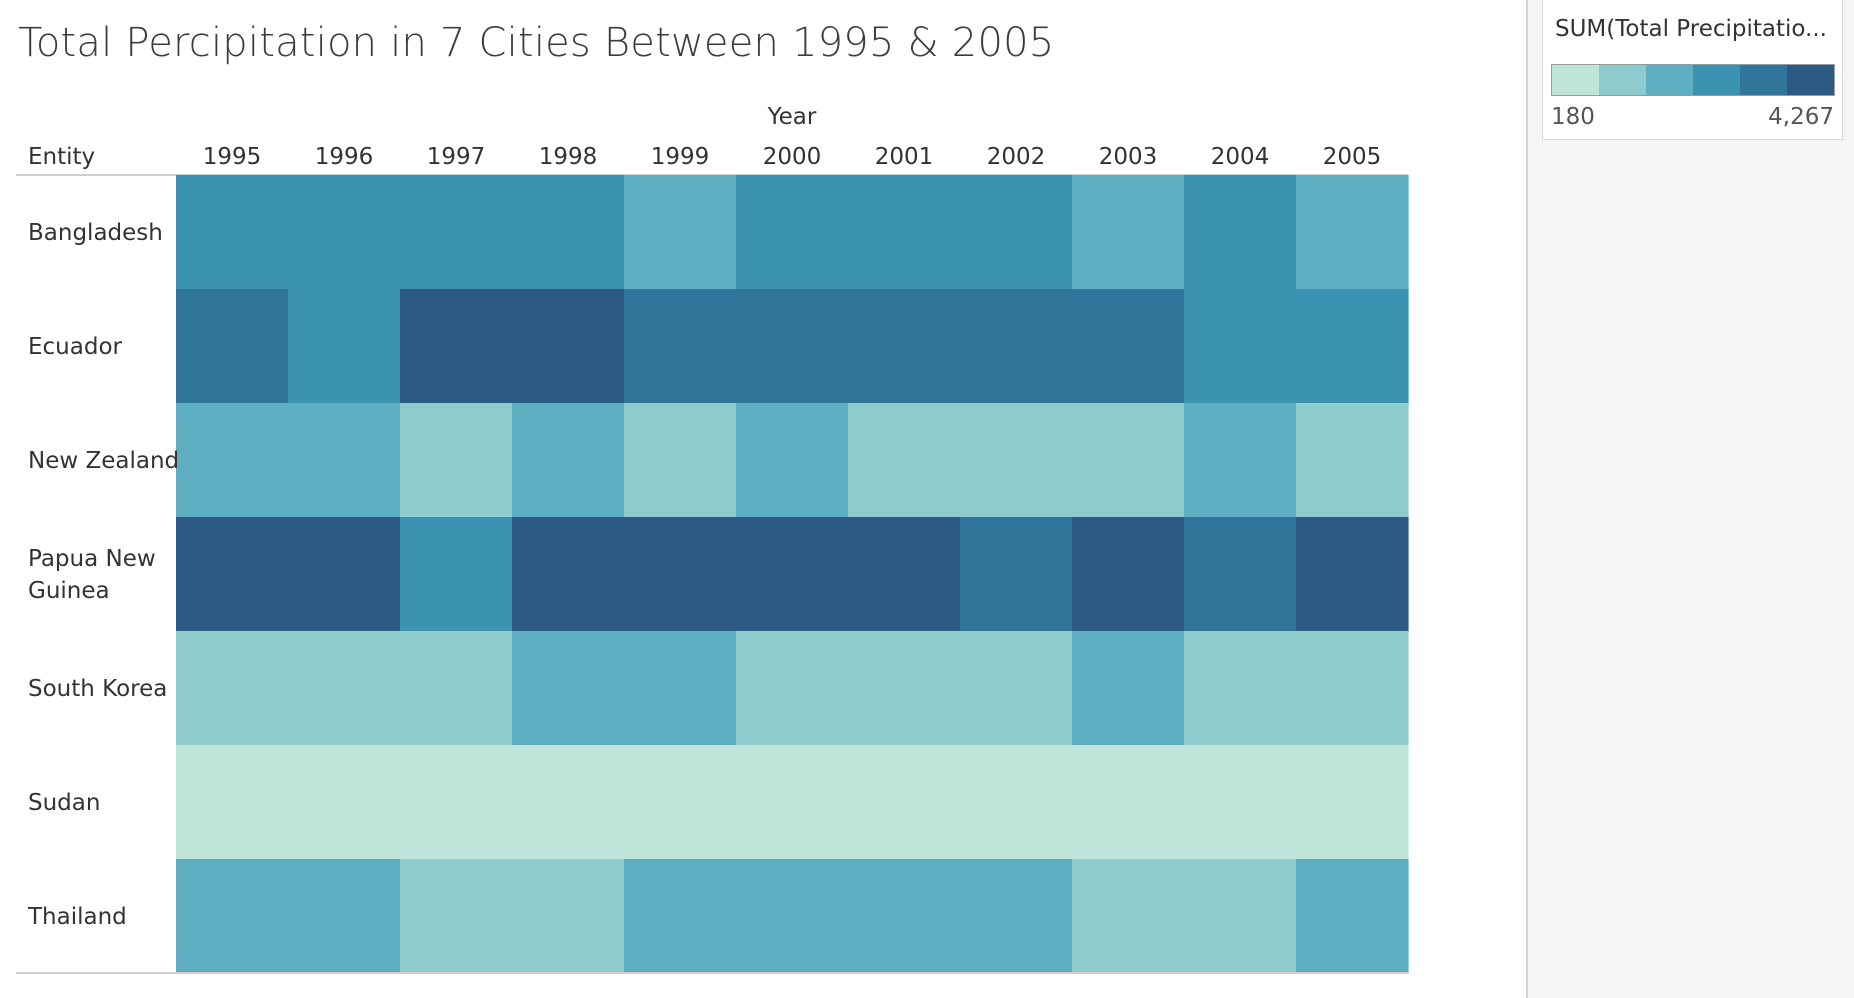 The width and height of the screenshot is (1854, 998). Describe the element at coordinates (95, 233) in the screenshot. I see `entity-label: Bangladesh` at that location.